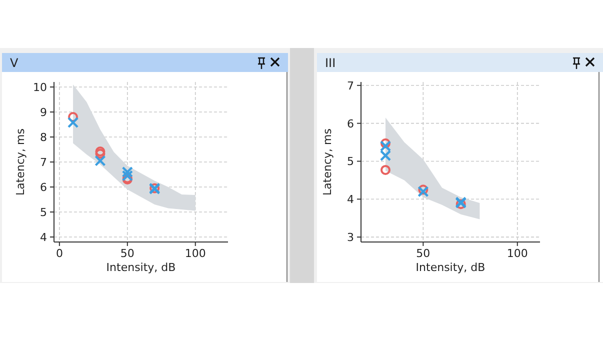 This screenshot has width=603, height=339. Describe the element at coordinates (14, 63) in the screenshot. I see `chart-title: V` at that location.